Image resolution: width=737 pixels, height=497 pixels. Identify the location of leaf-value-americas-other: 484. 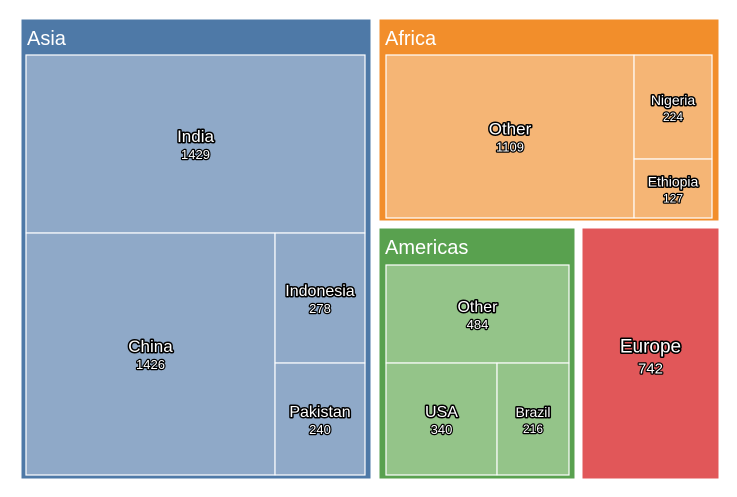
(478, 324).